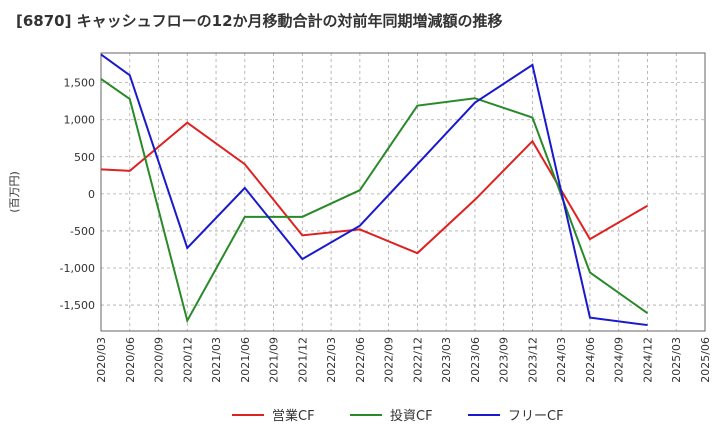  Describe the element at coordinates (245, 360) in the screenshot. I see `x-tick-label: 2021/06` at that location.